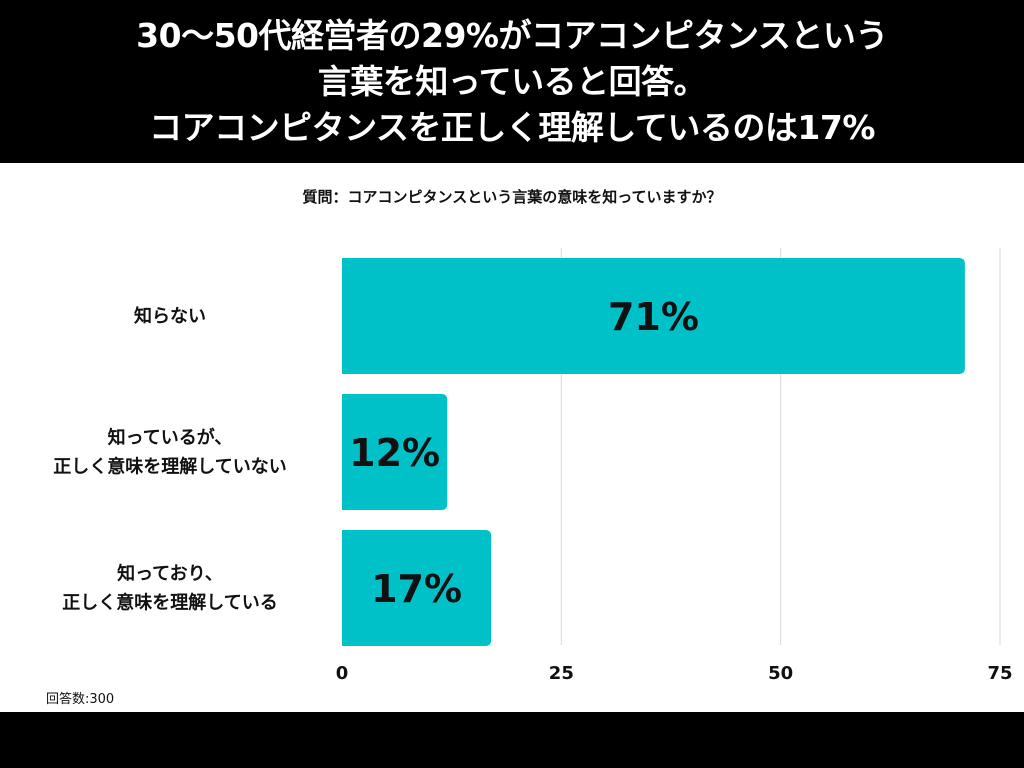 The width and height of the screenshot is (1024, 768). Describe the element at coordinates (169, 603) in the screenshot. I see `category-label-line: 正しく意味を理解している` at that location.